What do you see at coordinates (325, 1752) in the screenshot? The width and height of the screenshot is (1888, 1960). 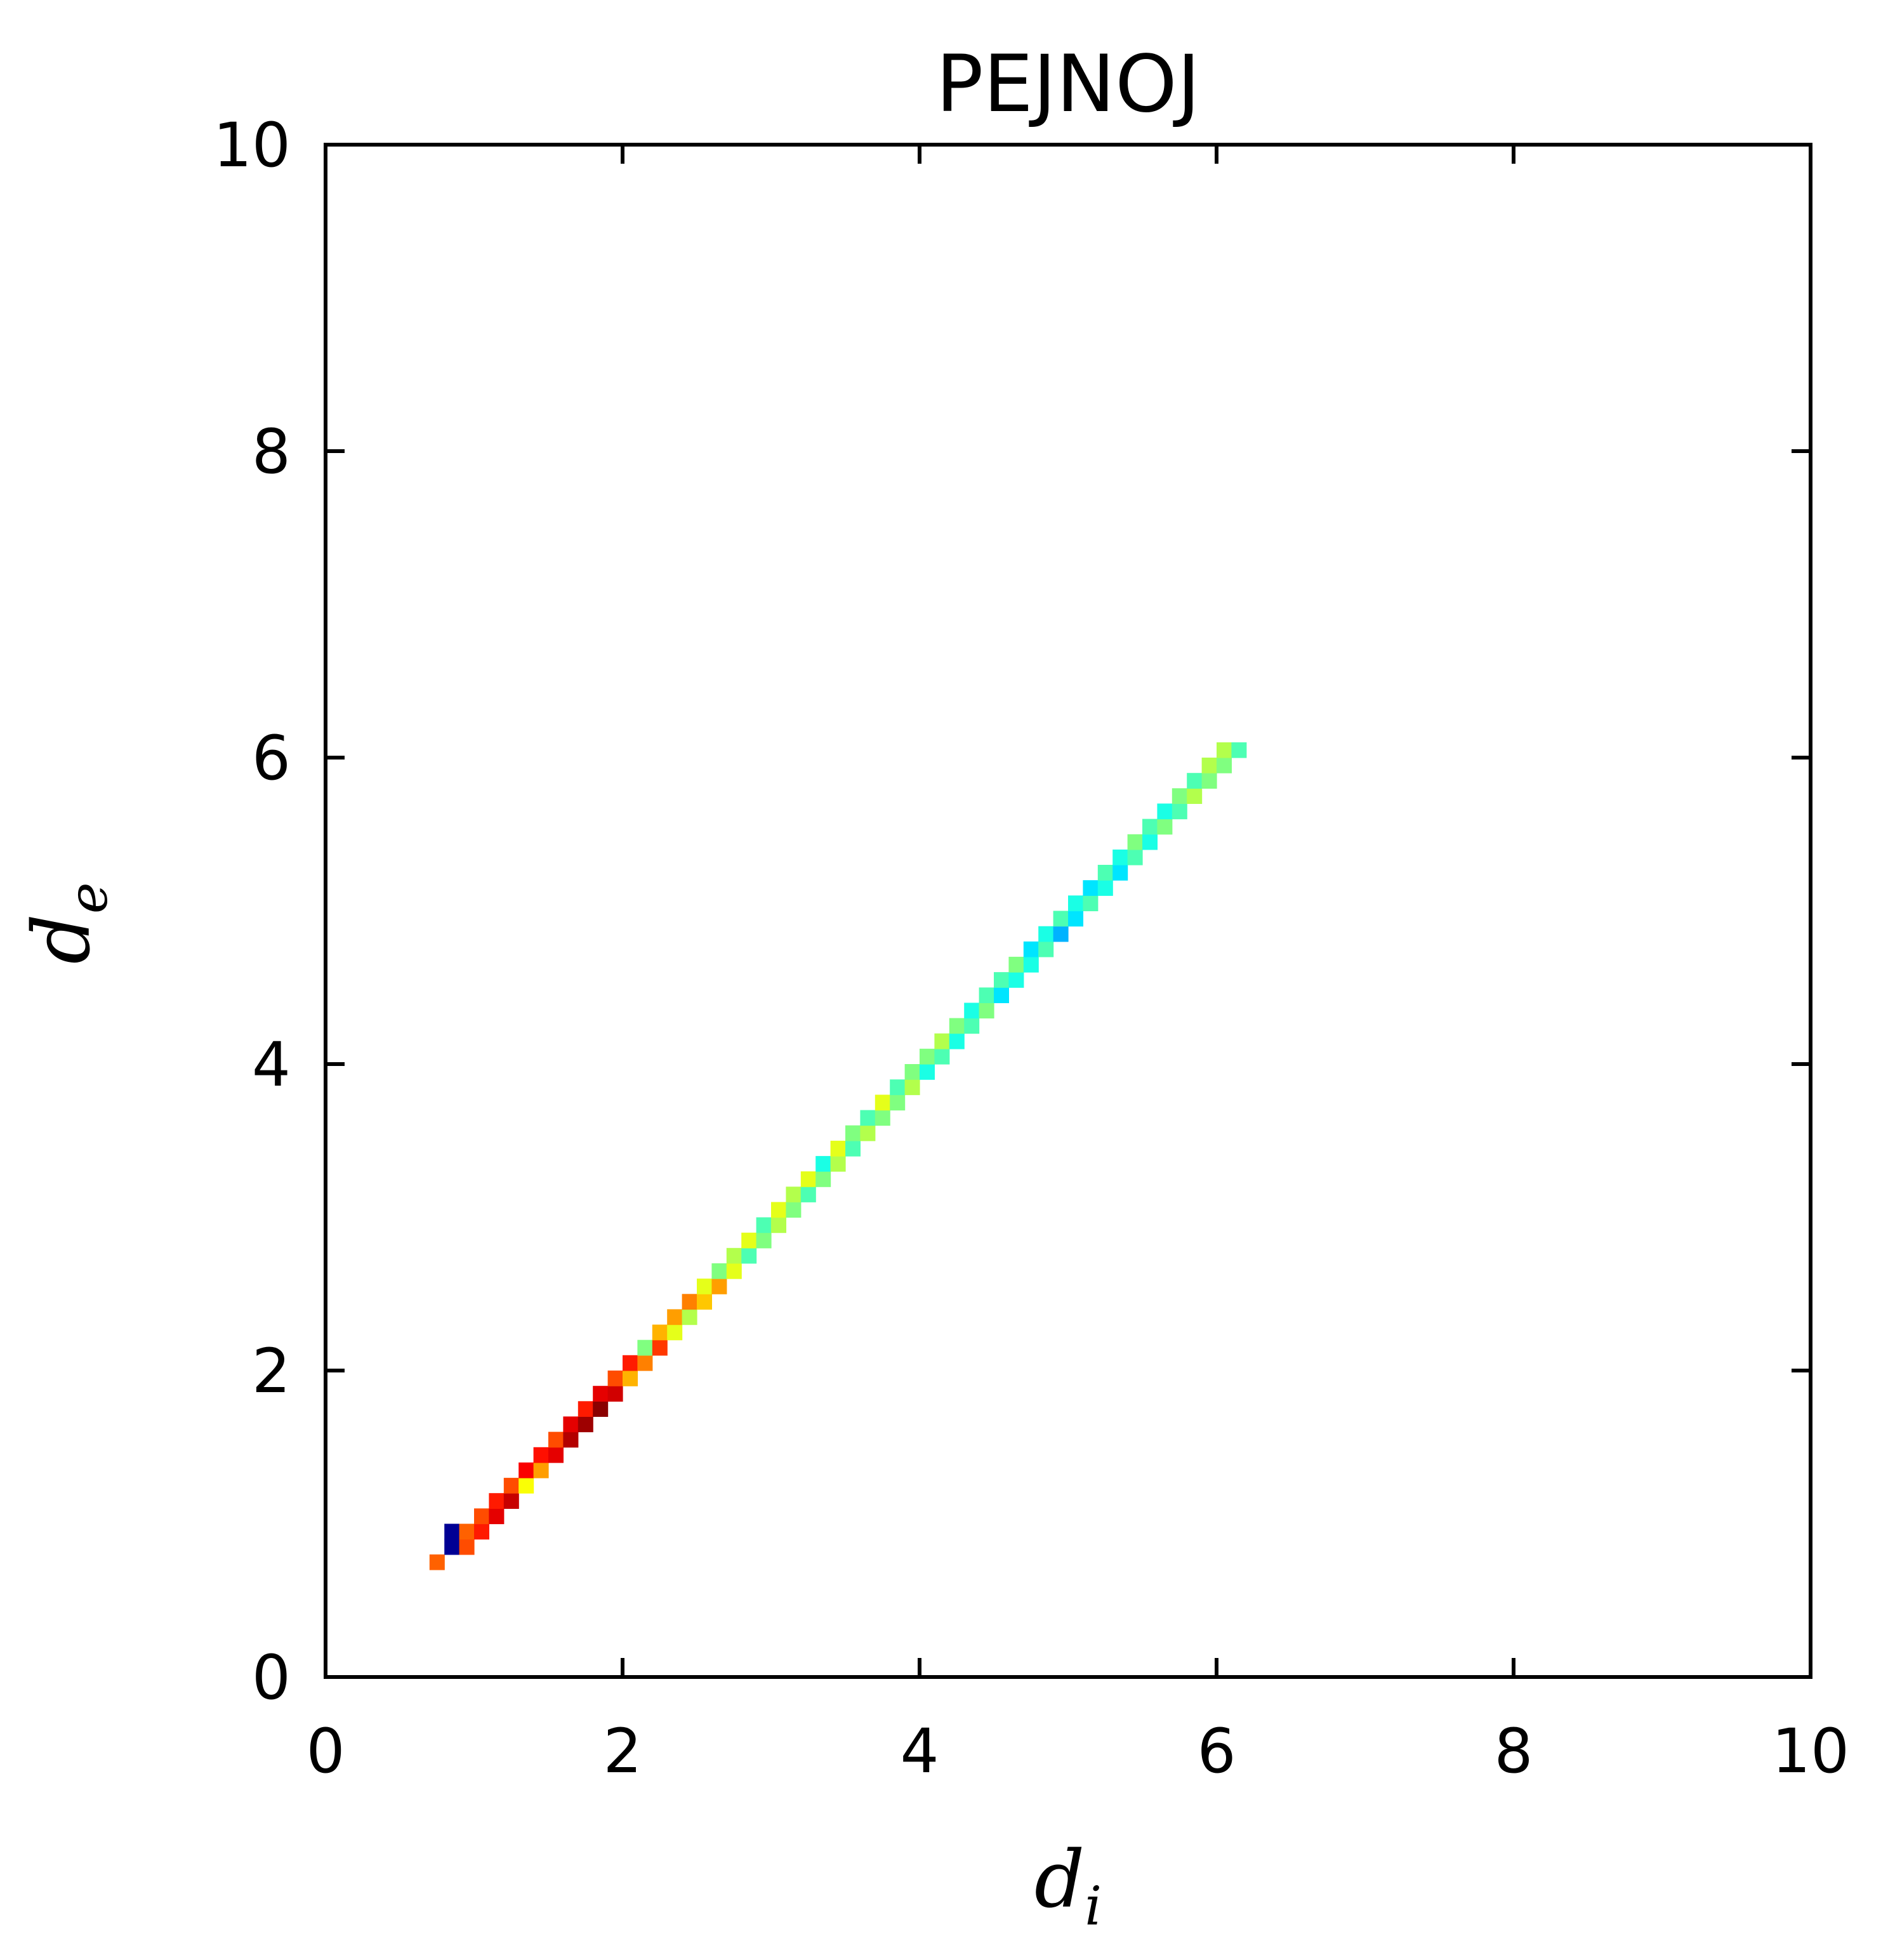 I see `x-tick-label: 0` at bounding box center [325, 1752].